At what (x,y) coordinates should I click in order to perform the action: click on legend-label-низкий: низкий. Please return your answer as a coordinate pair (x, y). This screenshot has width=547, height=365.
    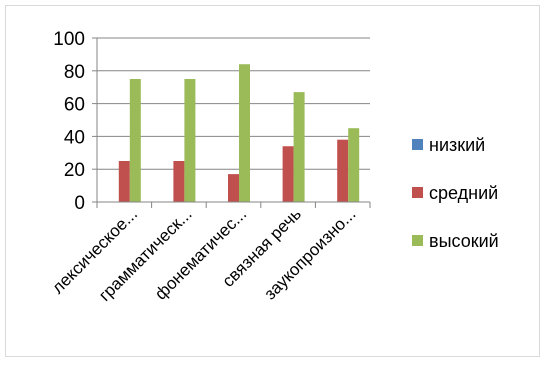
    Looking at the image, I should click on (457, 145).